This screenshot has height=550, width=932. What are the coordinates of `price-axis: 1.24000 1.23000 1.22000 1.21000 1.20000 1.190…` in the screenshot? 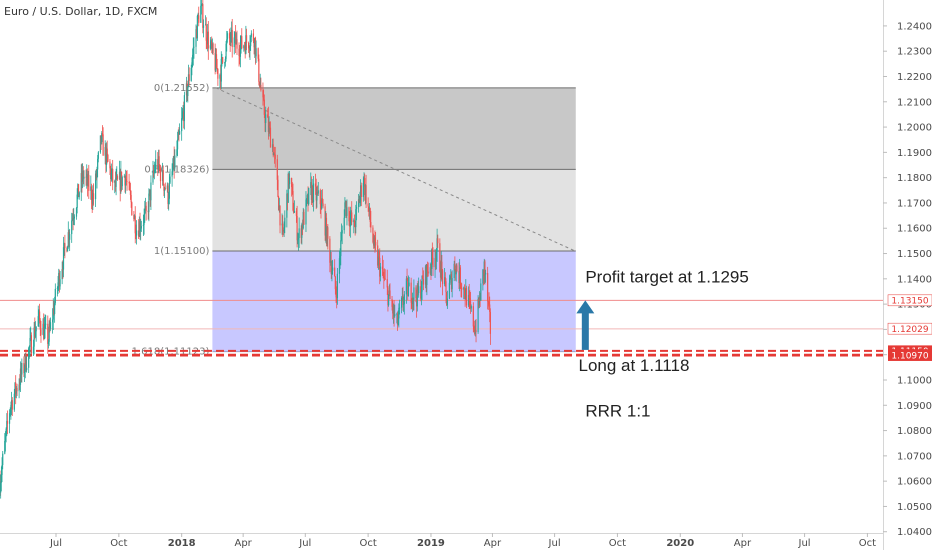 It's located at (907, 279).